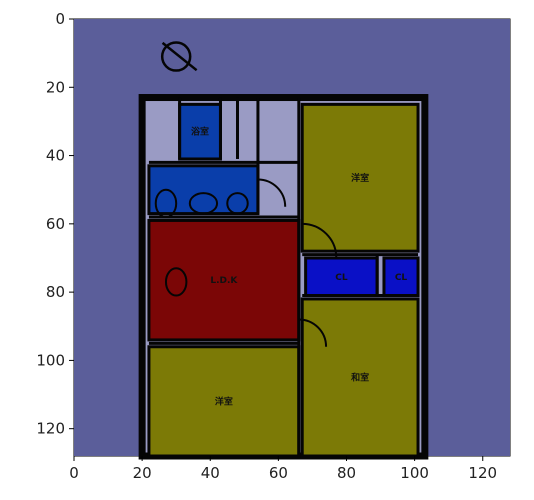  I want to click on y-tick-label: 40, so click(55, 156).